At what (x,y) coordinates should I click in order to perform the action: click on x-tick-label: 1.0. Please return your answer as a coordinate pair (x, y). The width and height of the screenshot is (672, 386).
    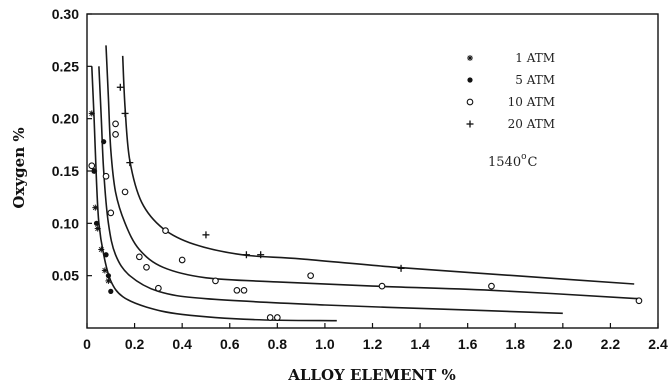
    Looking at the image, I should click on (325, 344).